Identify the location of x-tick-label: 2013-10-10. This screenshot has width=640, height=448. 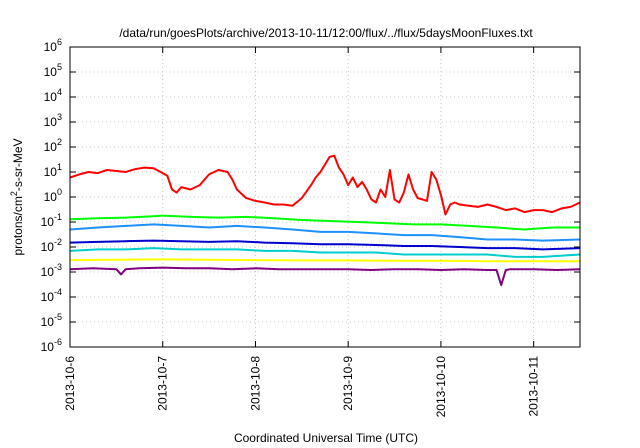
(441, 387).